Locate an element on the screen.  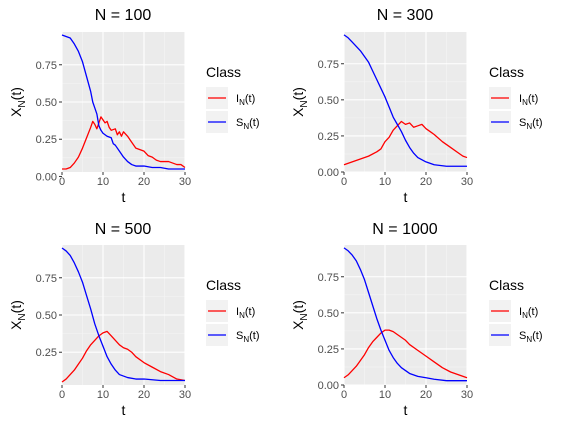
panel-title: N = 300 is located at coordinates (405, 15).